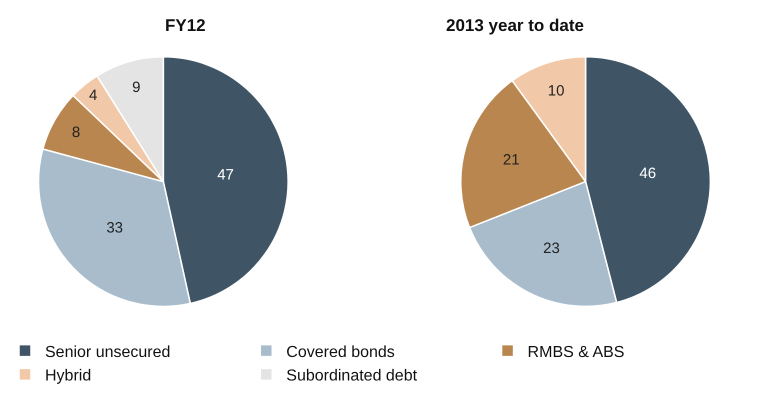 This screenshot has width=764, height=405. Describe the element at coordinates (136, 87) in the screenshot. I see `data-label: 9` at that location.